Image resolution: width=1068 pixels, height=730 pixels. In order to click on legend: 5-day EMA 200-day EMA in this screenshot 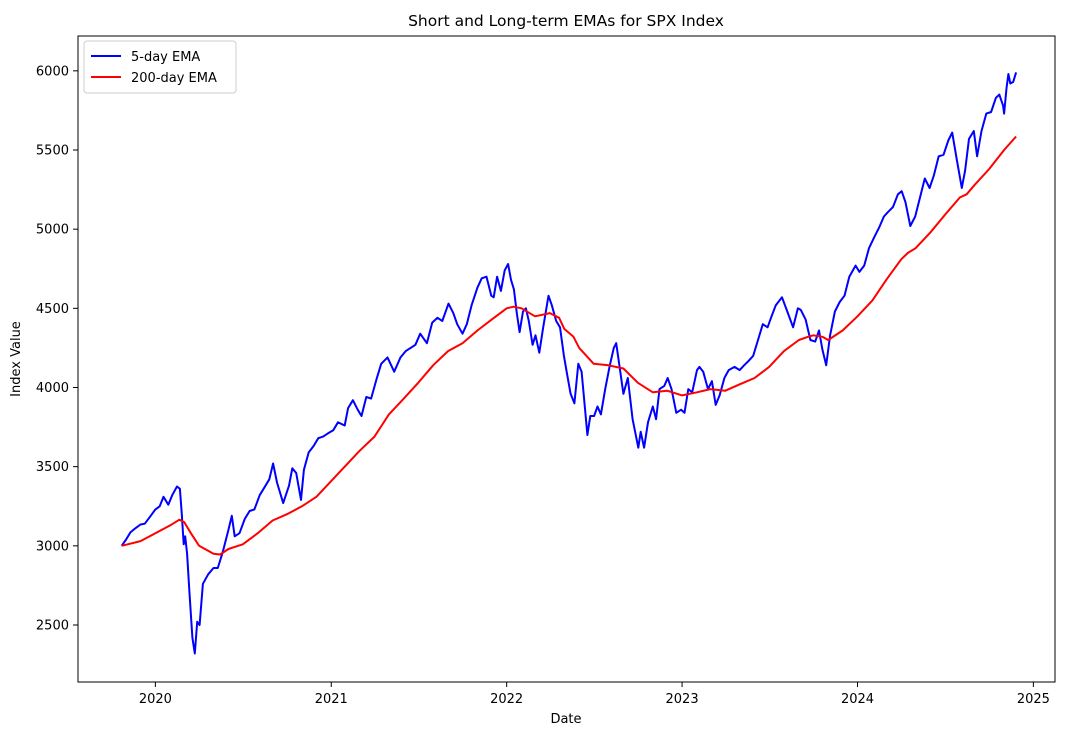, I will do `click(160, 67)`.